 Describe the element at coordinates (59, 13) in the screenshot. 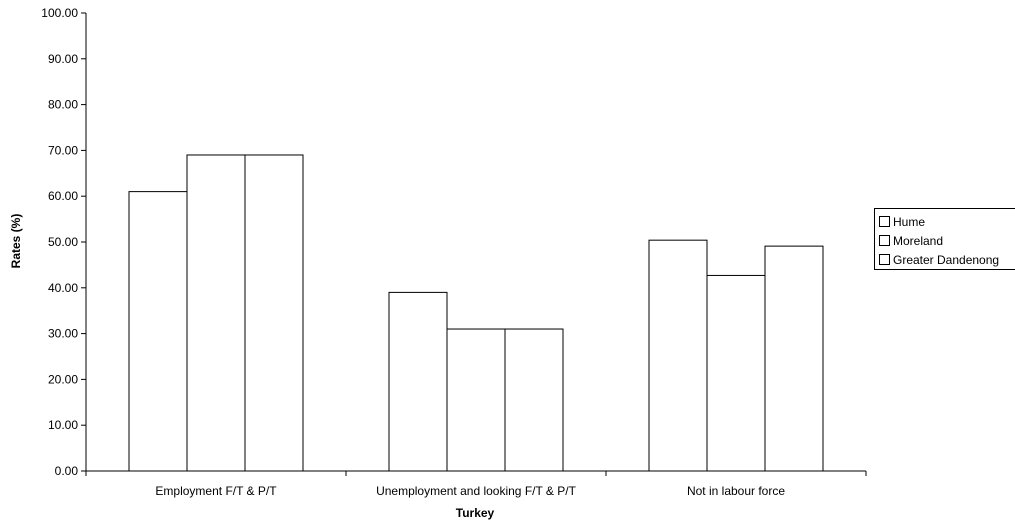

I see `y-tick-label: 100.00` at that location.